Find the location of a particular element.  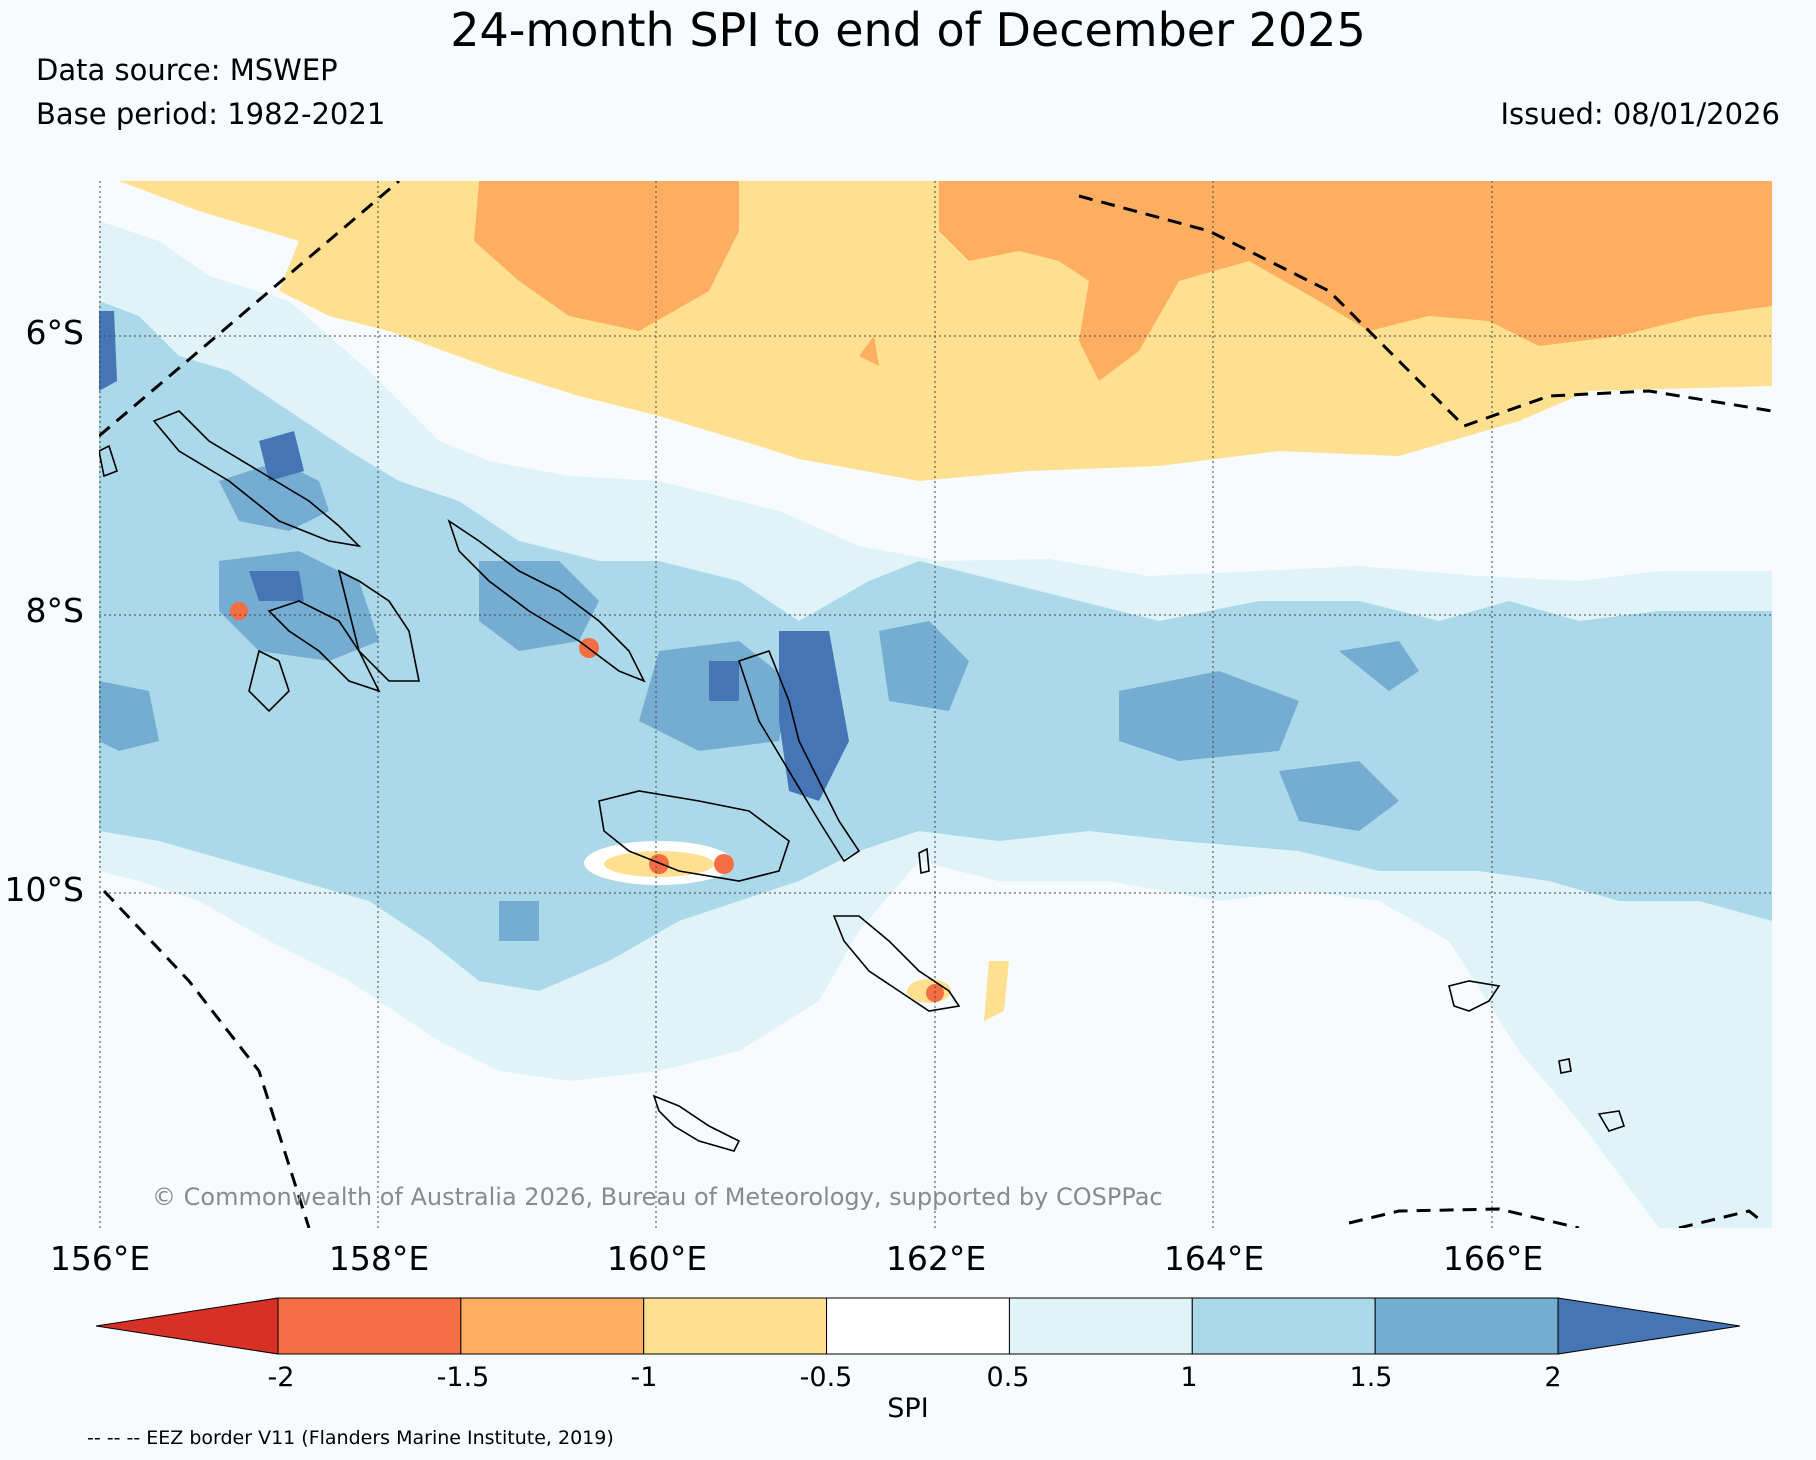

base-period-label: Base period: 1982-2021 is located at coordinates (211, 114).